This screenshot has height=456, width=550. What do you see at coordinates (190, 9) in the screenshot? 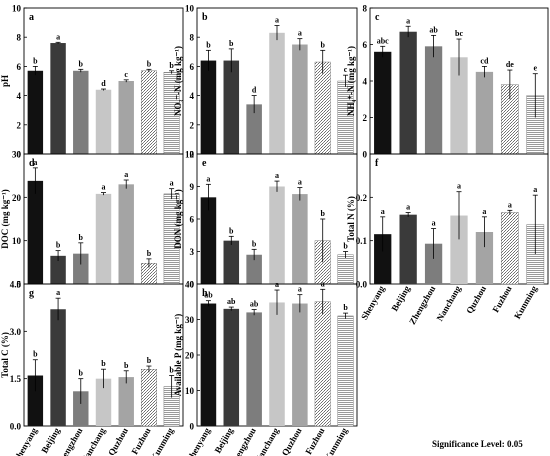
I see `panel-b-ytick-label-5: 10` at bounding box center [190, 9].